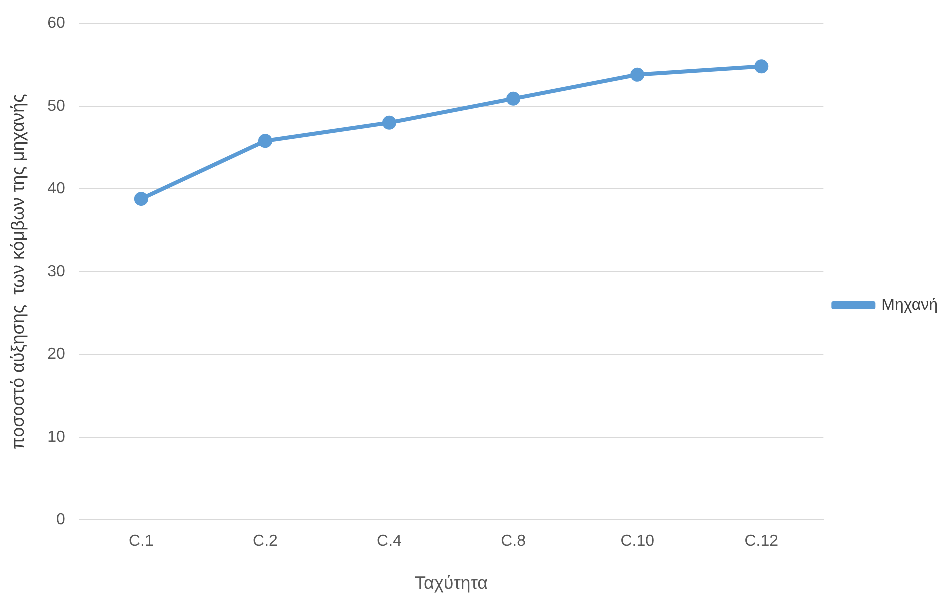 The width and height of the screenshot is (952, 605). Describe the element at coordinates (57, 189) in the screenshot. I see `y-tick-label: 40` at that location.